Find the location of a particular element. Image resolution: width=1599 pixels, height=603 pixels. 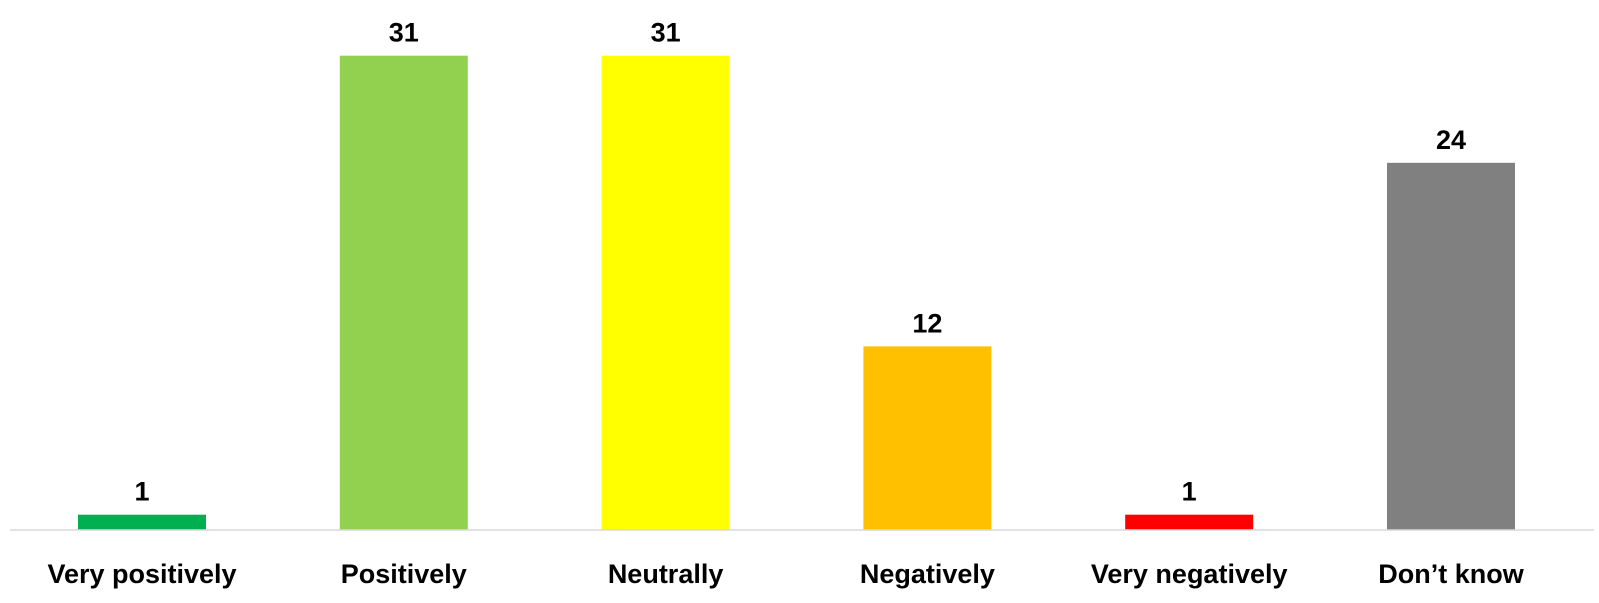

bar-positively is located at coordinates (403, 292).